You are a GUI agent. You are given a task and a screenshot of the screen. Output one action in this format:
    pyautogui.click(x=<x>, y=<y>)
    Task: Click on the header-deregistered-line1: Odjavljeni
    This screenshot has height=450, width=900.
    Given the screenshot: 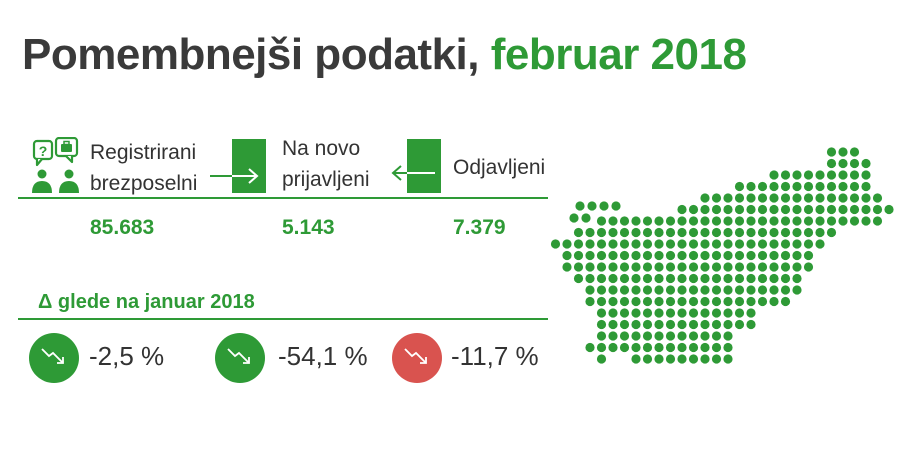 What is the action you would take?
    pyautogui.click(x=499, y=167)
    